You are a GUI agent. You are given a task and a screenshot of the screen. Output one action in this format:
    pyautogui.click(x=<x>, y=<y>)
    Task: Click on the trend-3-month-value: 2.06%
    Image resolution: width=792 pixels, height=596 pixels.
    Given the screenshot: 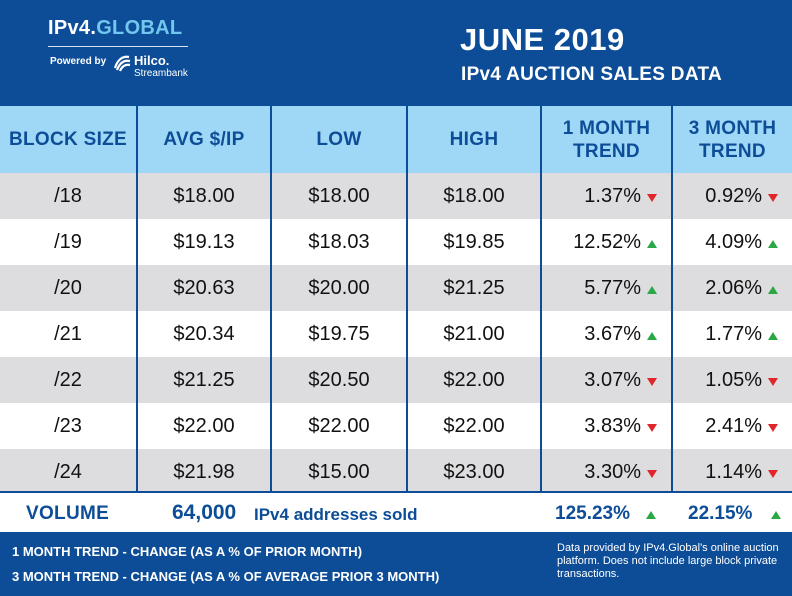 What is the action you would take?
    pyautogui.click(x=733, y=287)
    